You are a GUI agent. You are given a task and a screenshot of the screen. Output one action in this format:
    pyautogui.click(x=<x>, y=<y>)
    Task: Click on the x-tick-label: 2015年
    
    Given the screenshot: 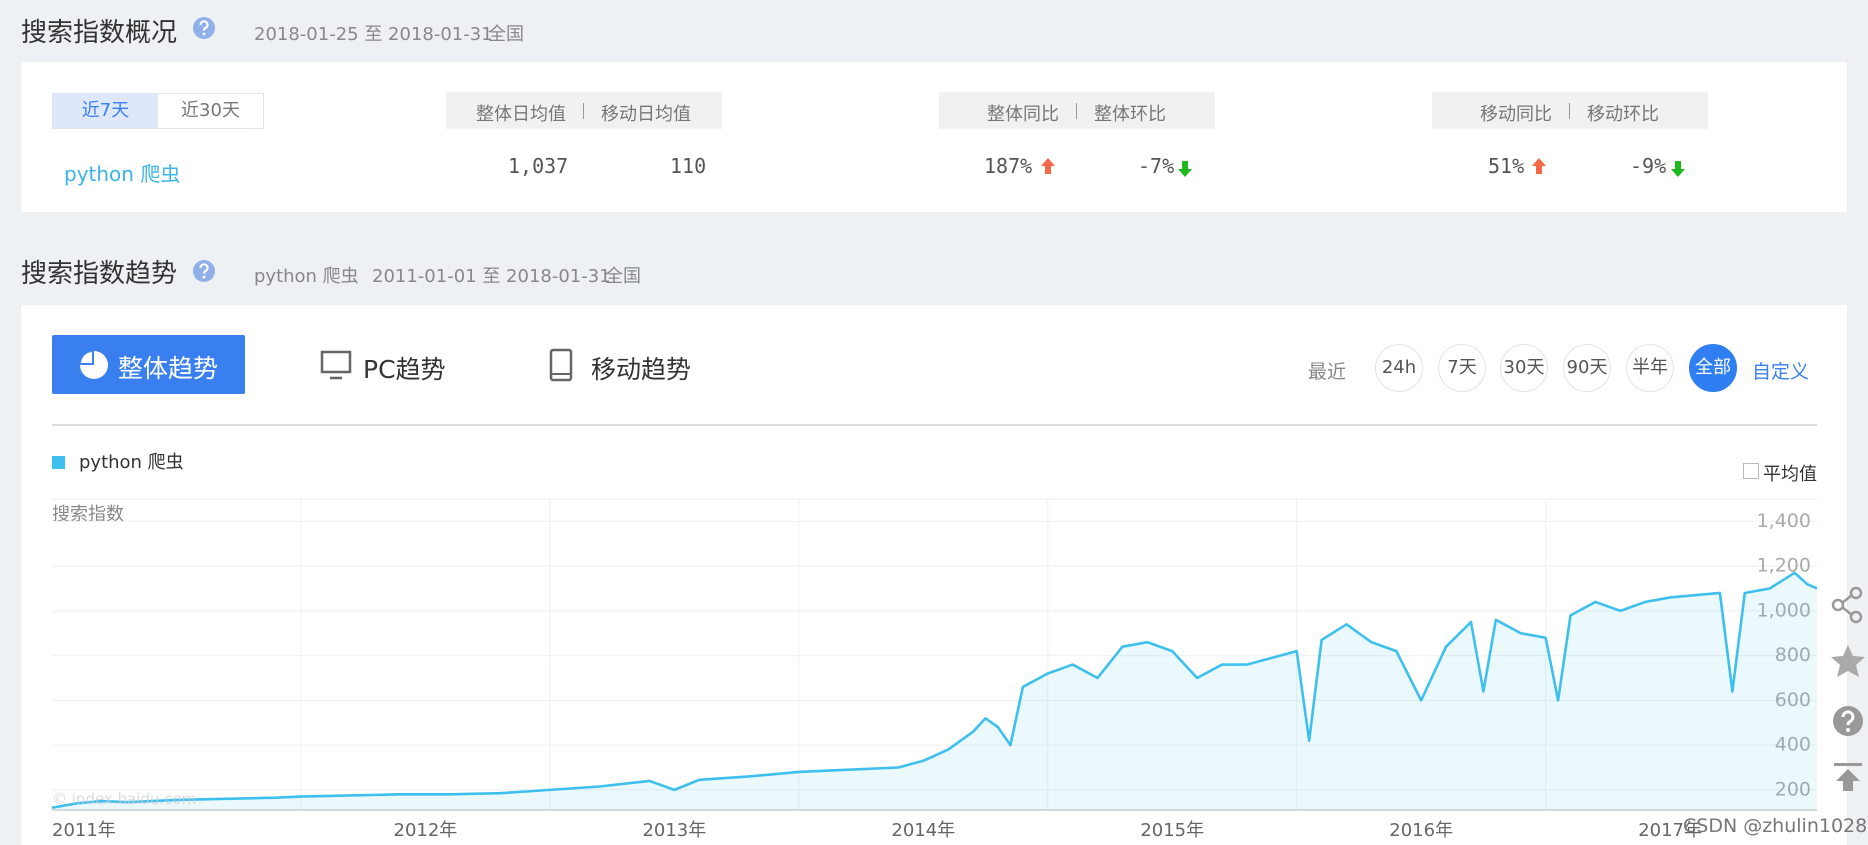 What is the action you would take?
    pyautogui.click(x=1172, y=830)
    